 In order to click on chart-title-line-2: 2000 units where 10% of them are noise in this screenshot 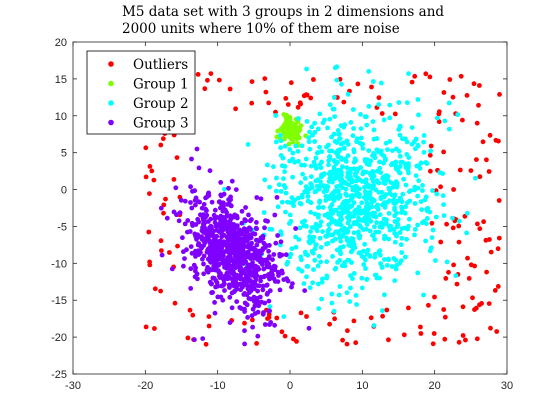, I will do `click(261, 29)`.